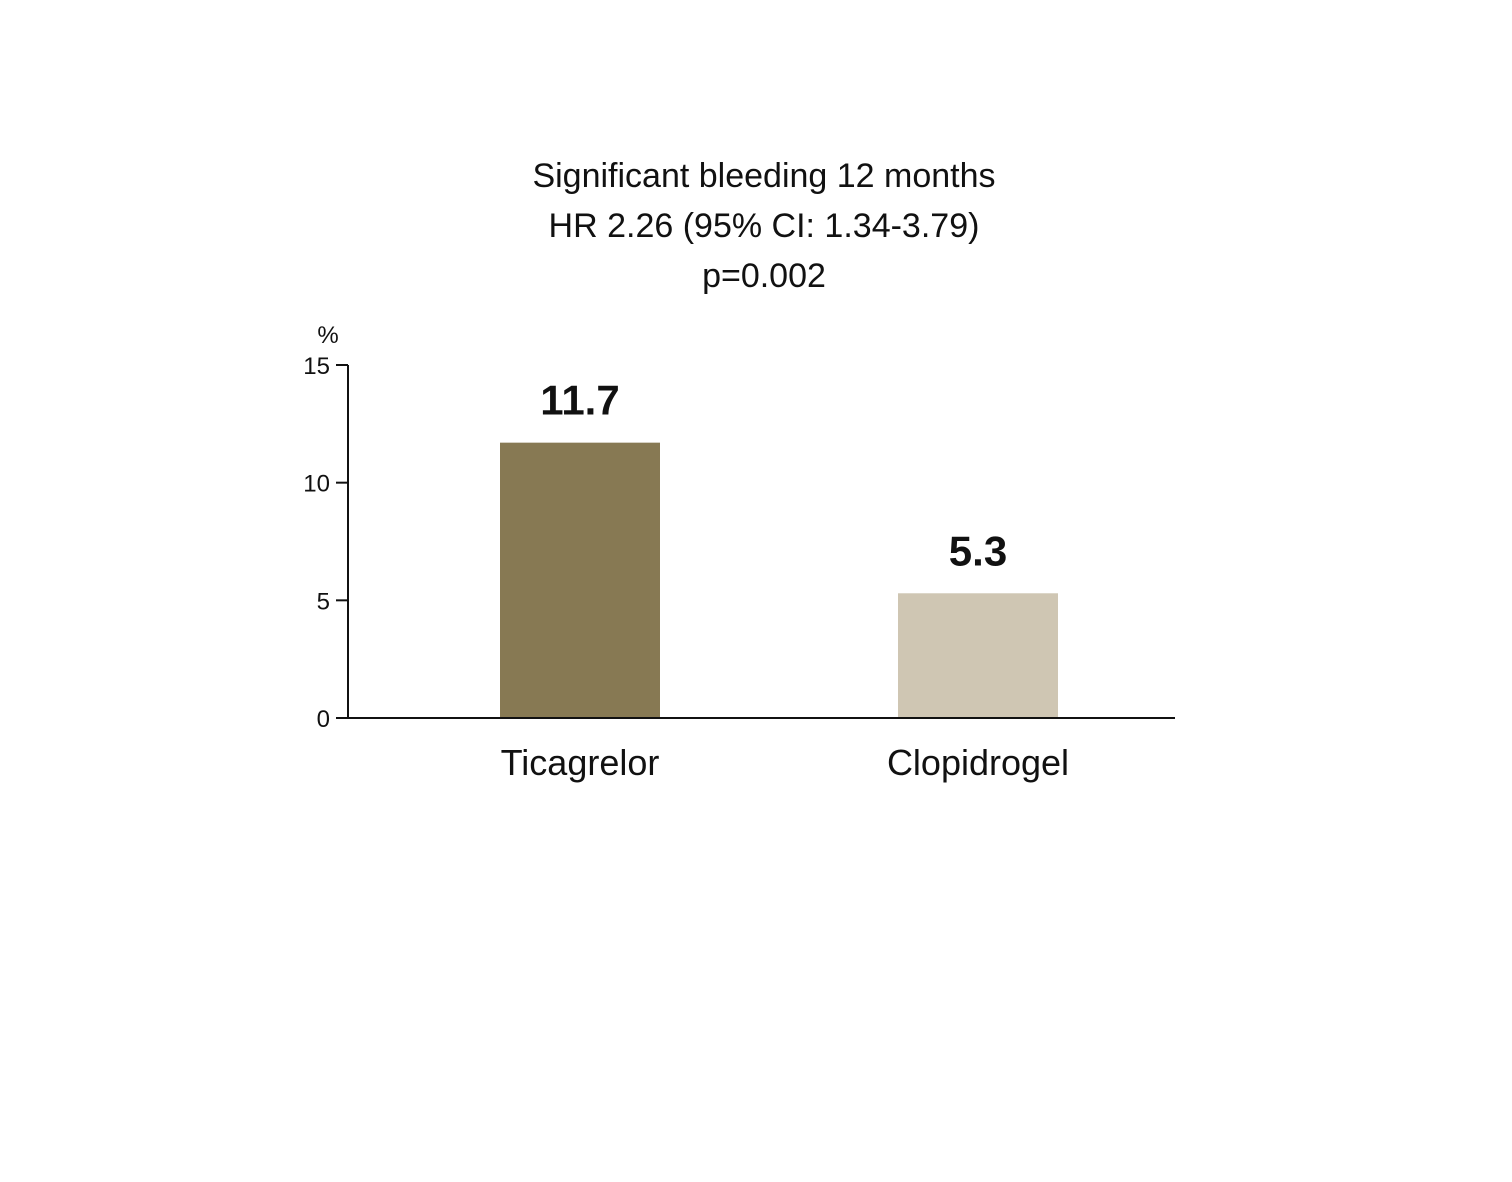 This screenshot has height=1182, width=1512. I want to click on bar-ticagrelor, so click(580, 580).